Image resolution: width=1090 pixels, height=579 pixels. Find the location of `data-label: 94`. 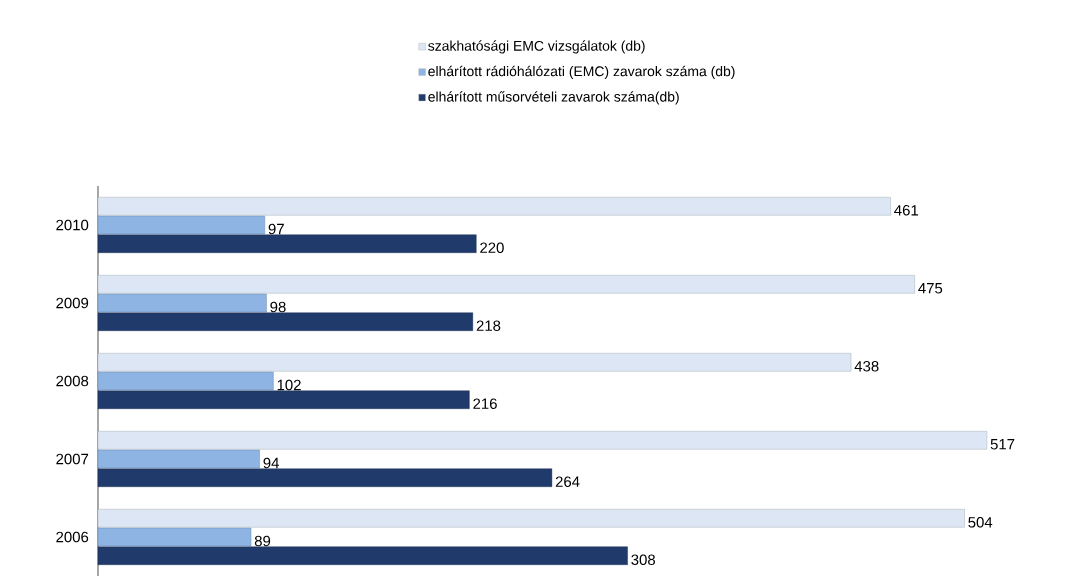

data-label: 94 is located at coordinates (271, 463).